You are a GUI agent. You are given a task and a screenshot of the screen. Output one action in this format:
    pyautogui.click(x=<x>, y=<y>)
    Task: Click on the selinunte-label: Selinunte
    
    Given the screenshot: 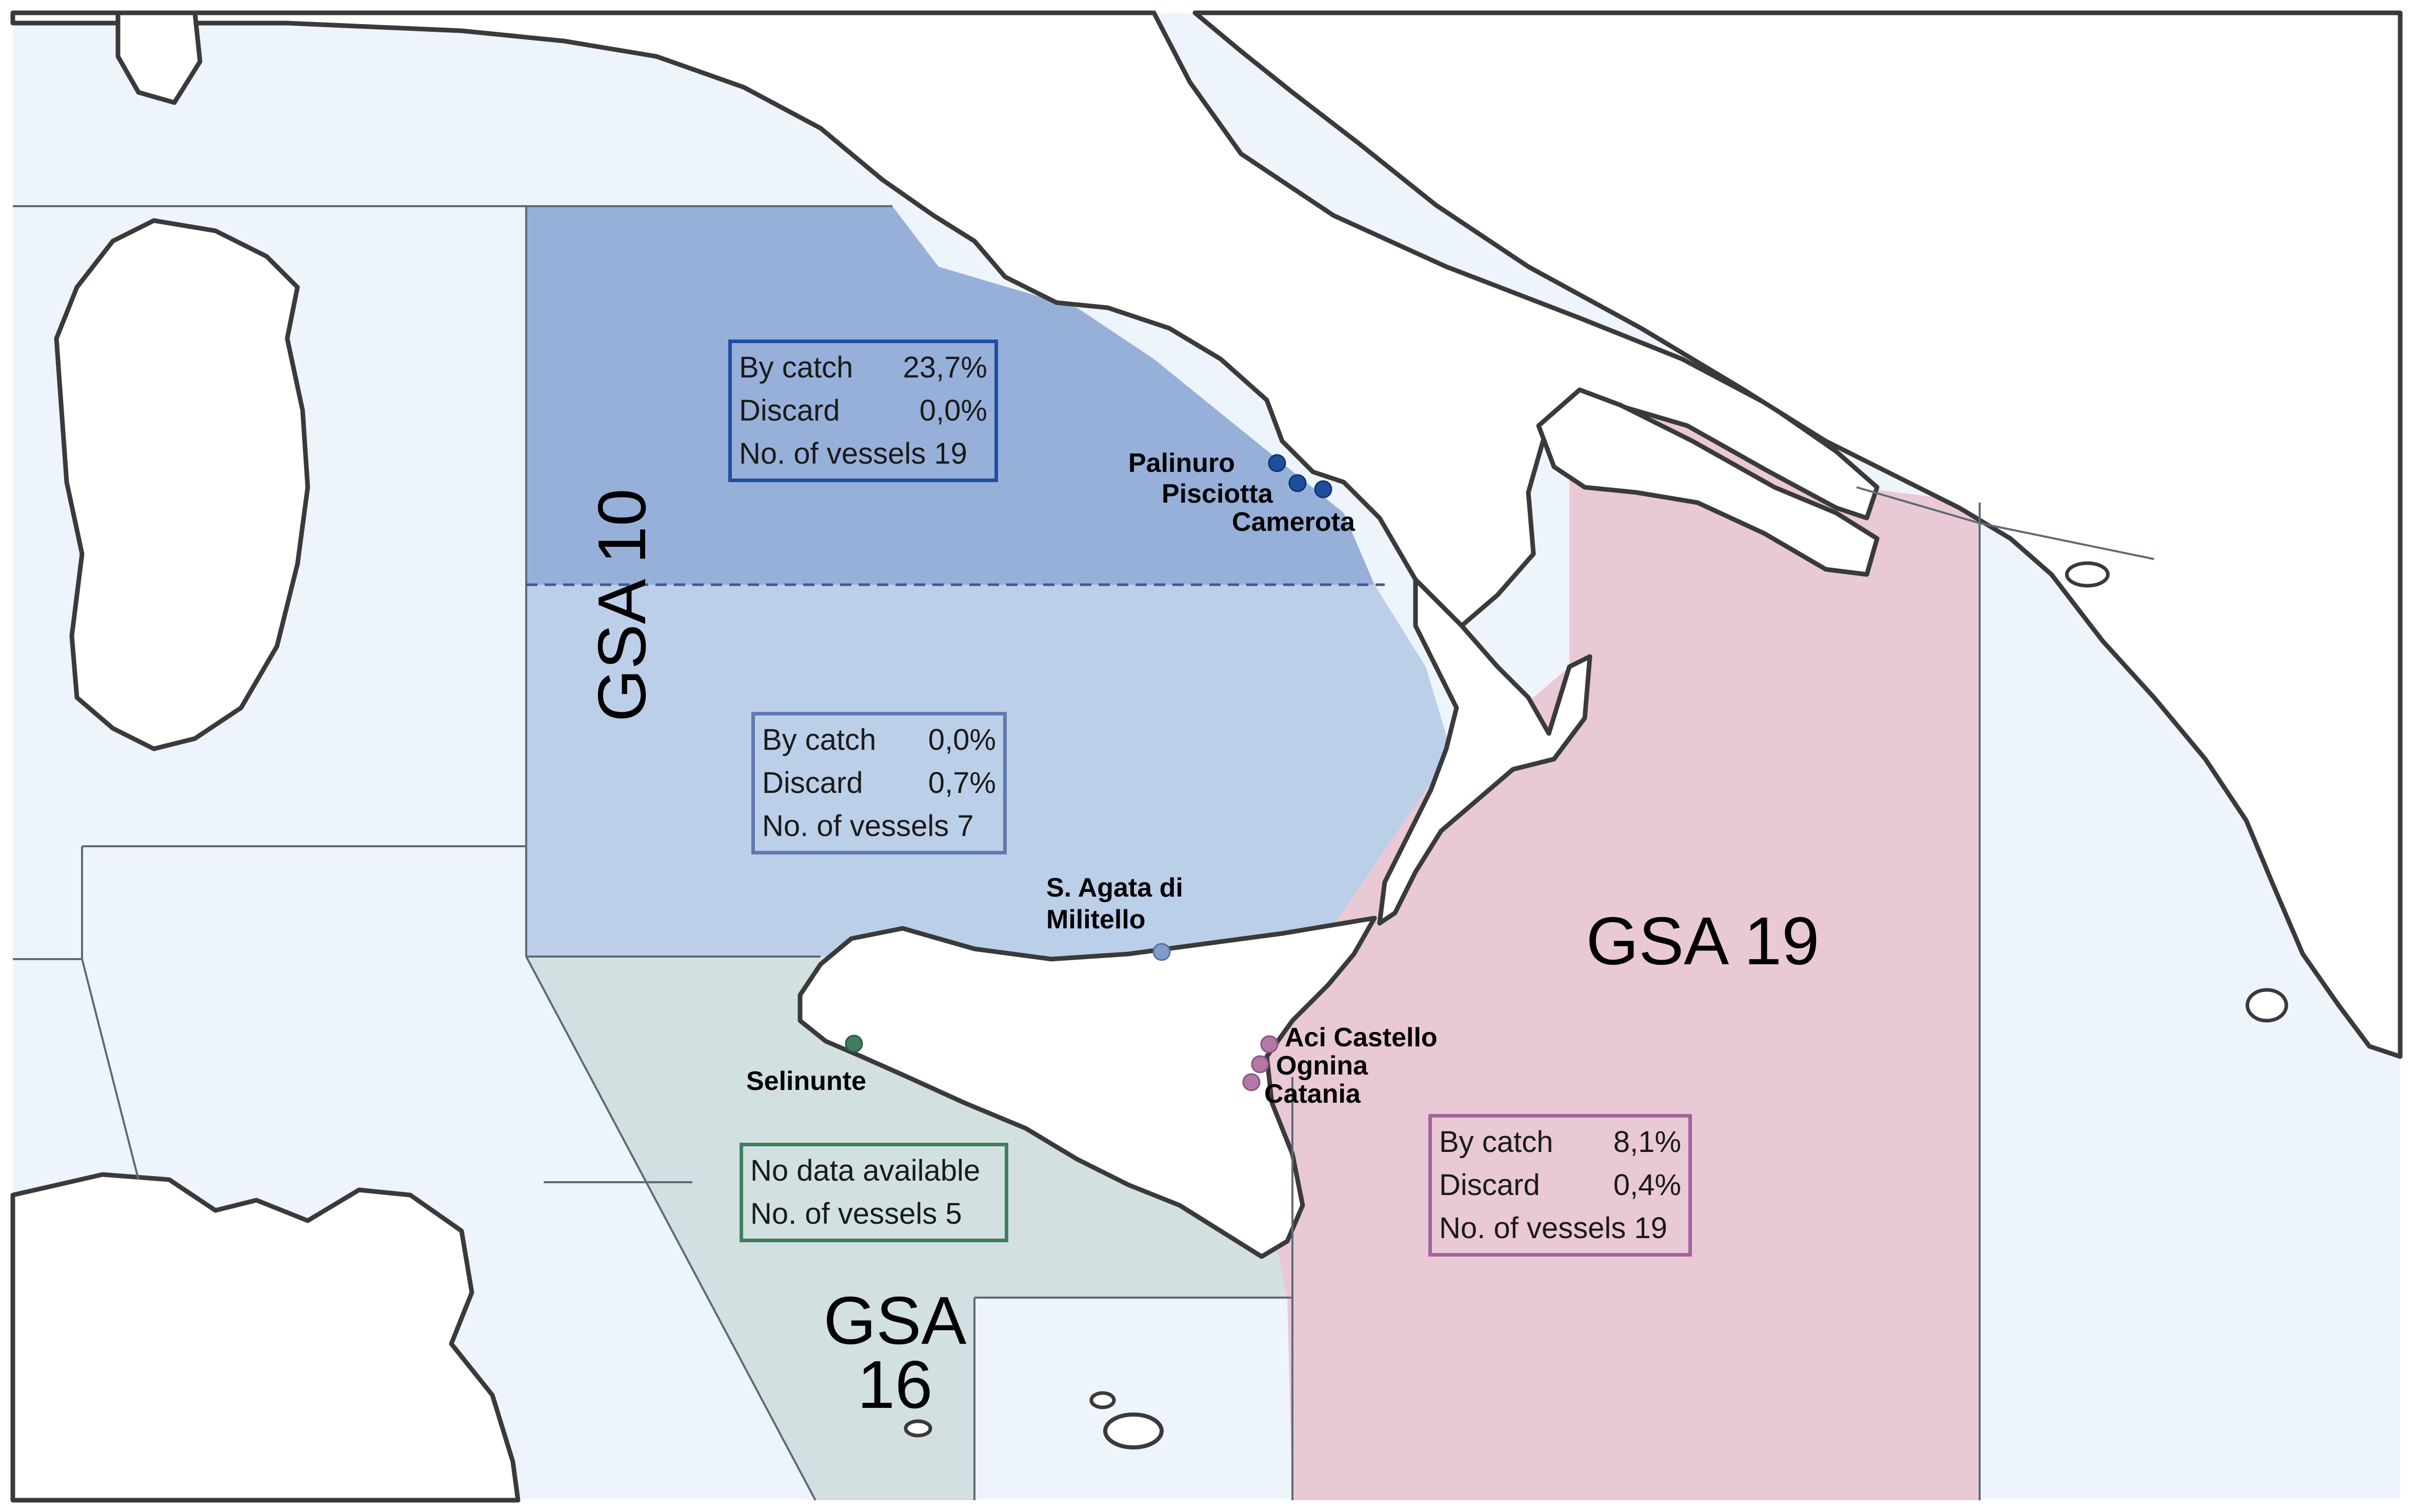 What is the action you would take?
    pyautogui.click(x=806, y=1081)
    